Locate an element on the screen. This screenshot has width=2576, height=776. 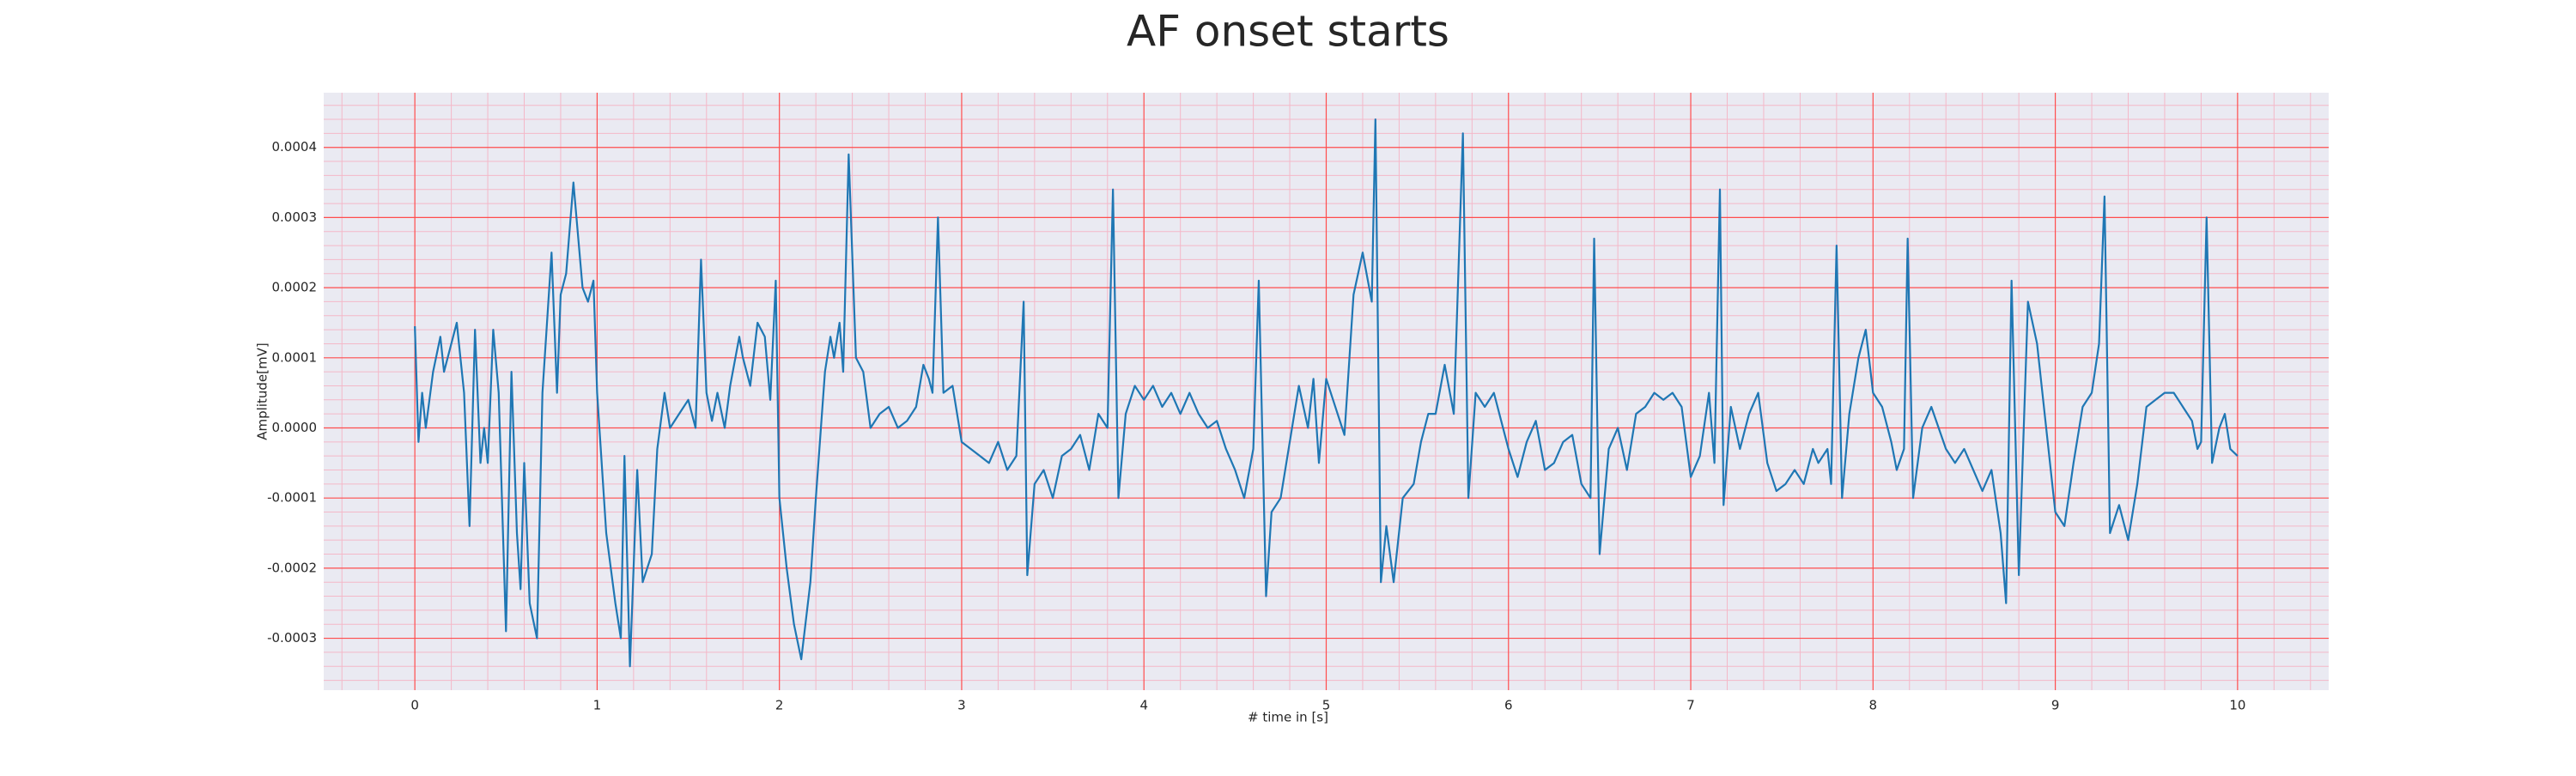
y-tick-label: 0.0003 is located at coordinates (295, 217).